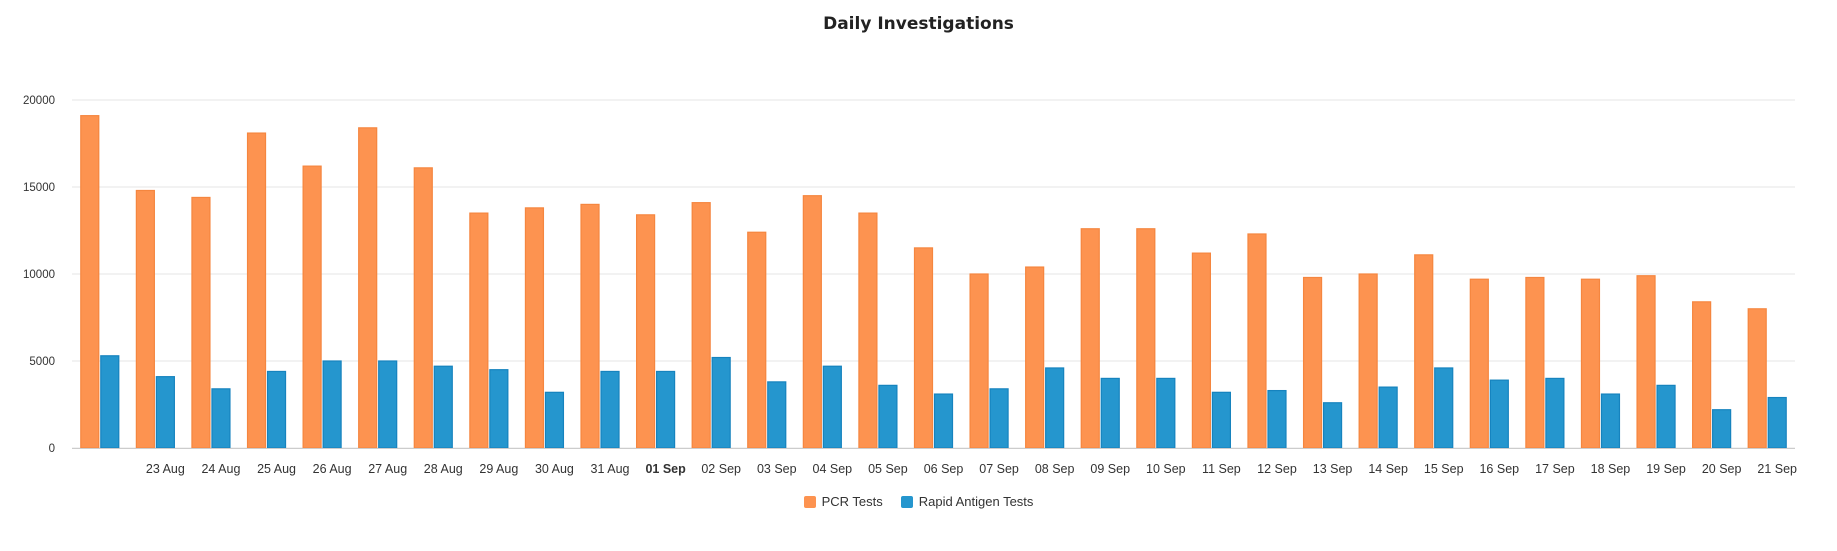  I want to click on x-tick-label: 29 Aug, so click(498, 469).